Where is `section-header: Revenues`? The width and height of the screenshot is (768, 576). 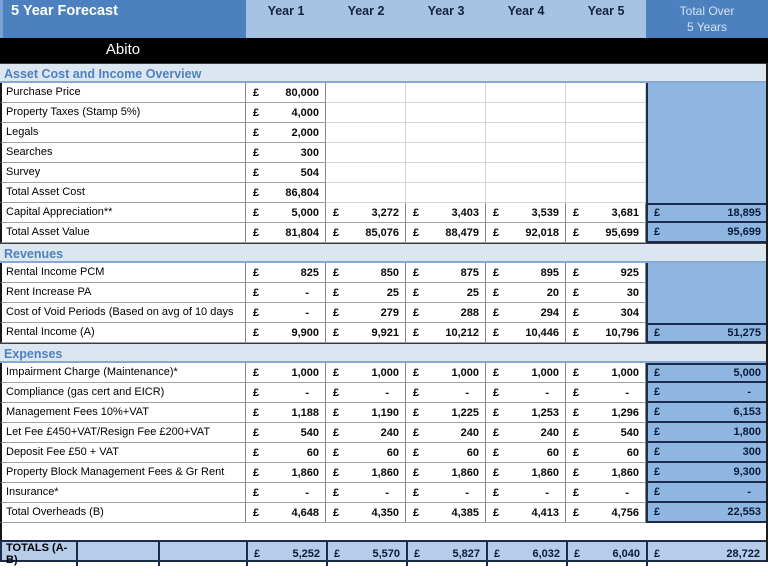
section-header: Revenues is located at coordinates (384, 253).